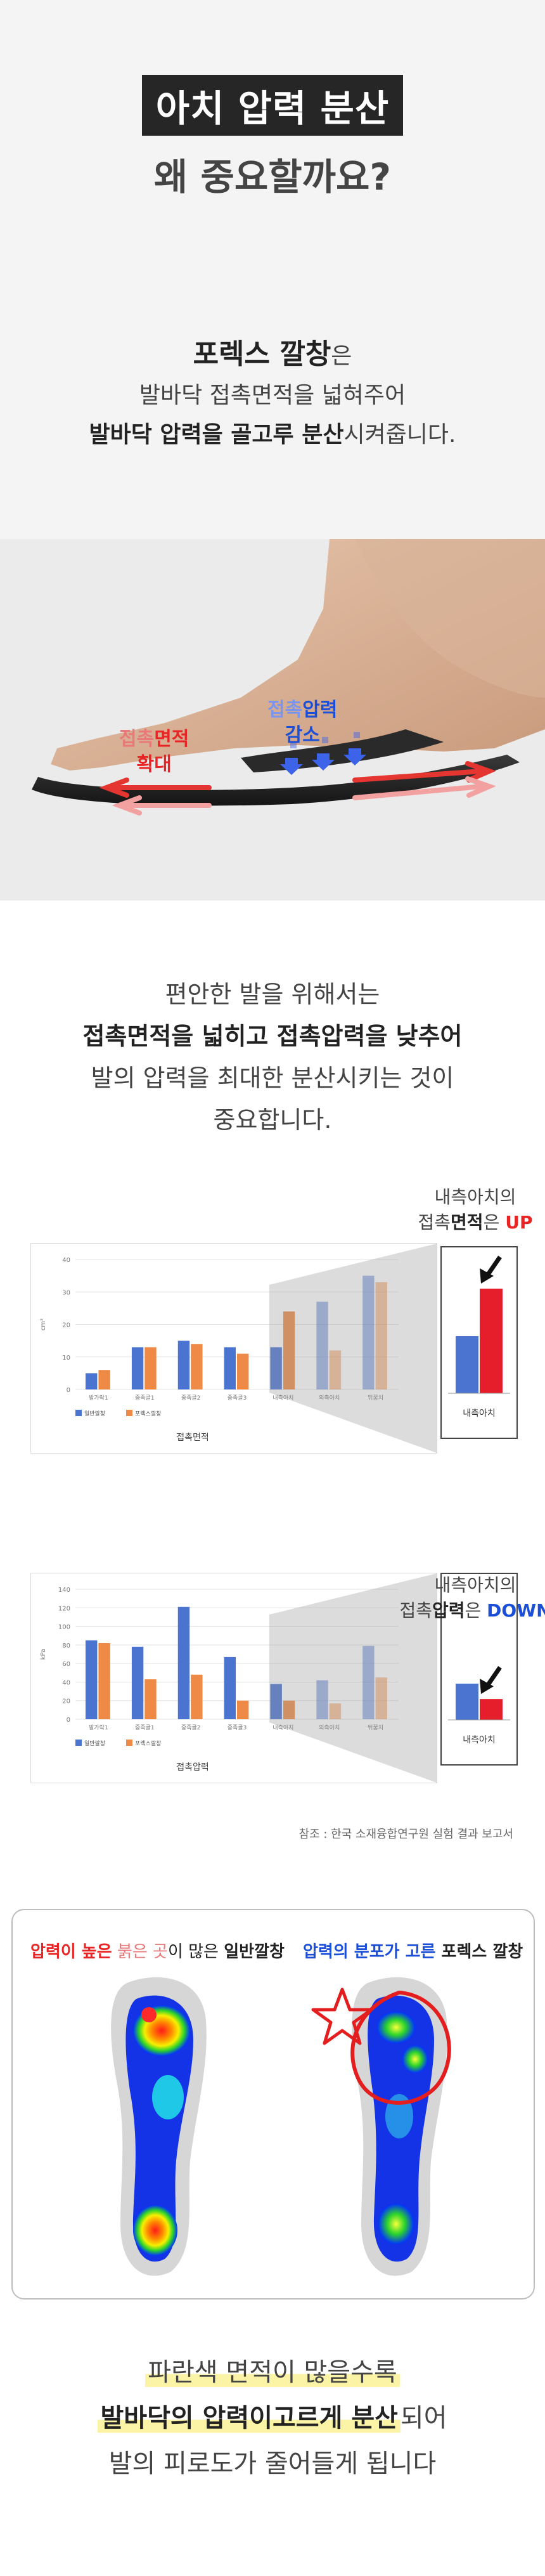 This screenshot has width=545, height=2576. What do you see at coordinates (44, 1324) in the screenshot?
I see `y-axis-label: cm²` at bounding box center [44, 1324].